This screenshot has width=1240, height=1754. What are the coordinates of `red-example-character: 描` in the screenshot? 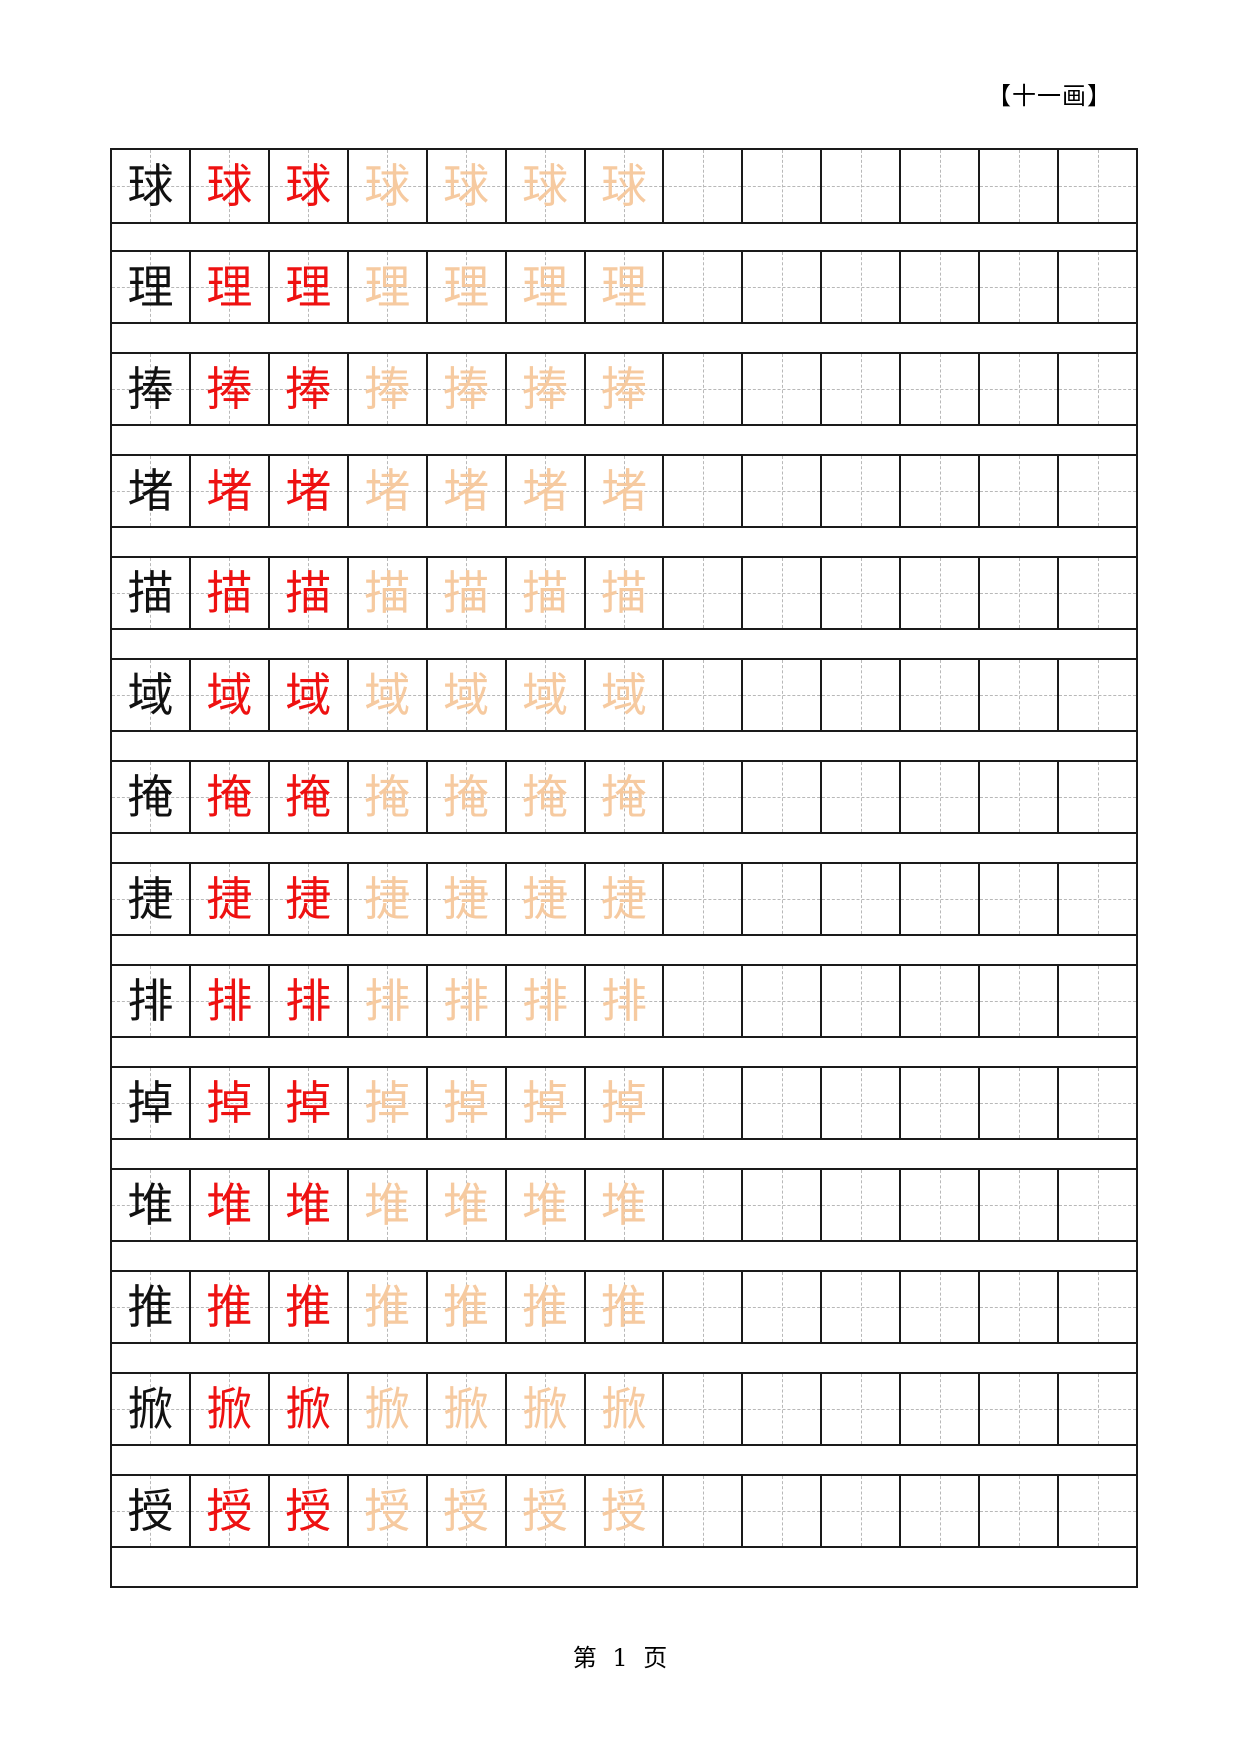 It's located at (308, 593).